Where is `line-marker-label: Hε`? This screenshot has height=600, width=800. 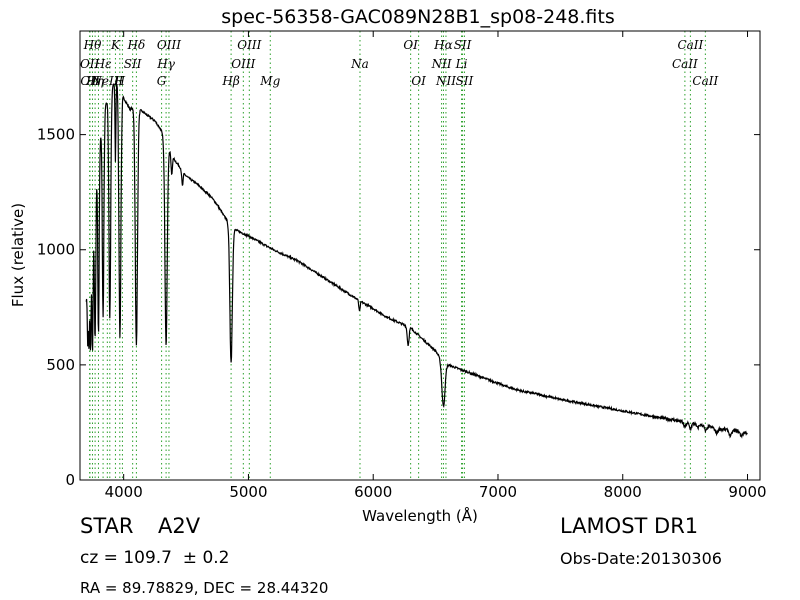
line-marker-label: Hε is located at coordinates (103, 64).